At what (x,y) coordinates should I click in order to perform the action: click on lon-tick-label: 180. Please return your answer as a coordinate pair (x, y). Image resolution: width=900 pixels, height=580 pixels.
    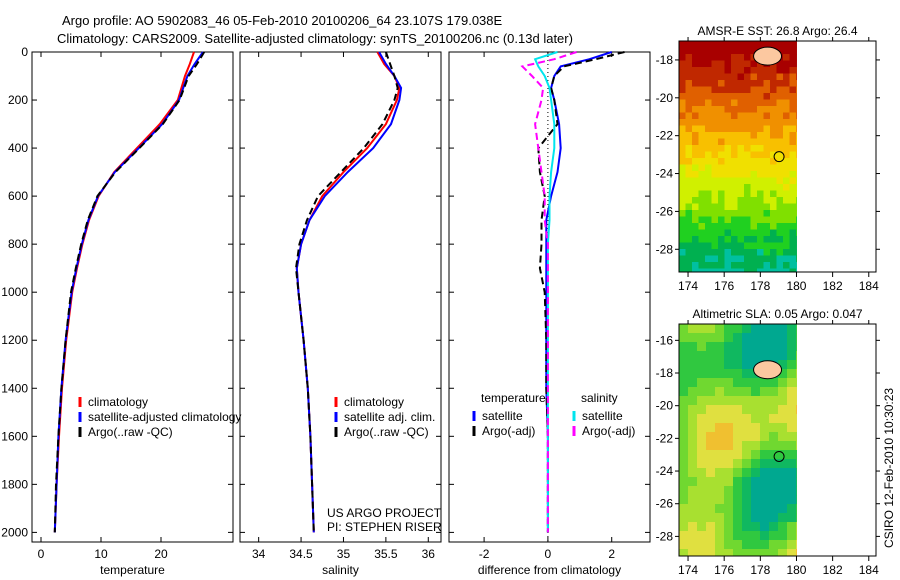
    Looking at the image, I should click on (796, 570).